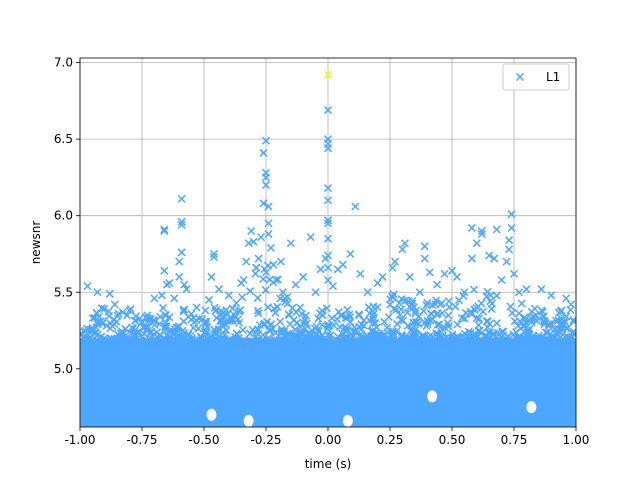 This screenshot has height=480, width=640. I want to click on x-tick-label: 0.25, so click(390, 440).